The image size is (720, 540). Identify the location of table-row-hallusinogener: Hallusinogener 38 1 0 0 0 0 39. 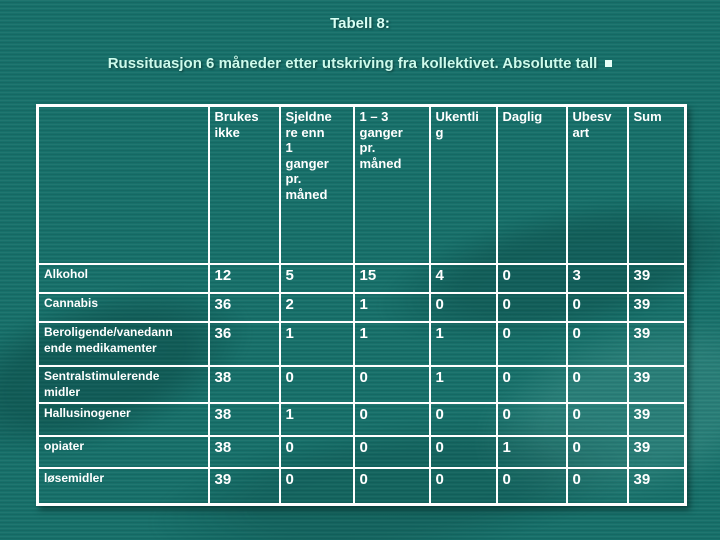
(361, 420).